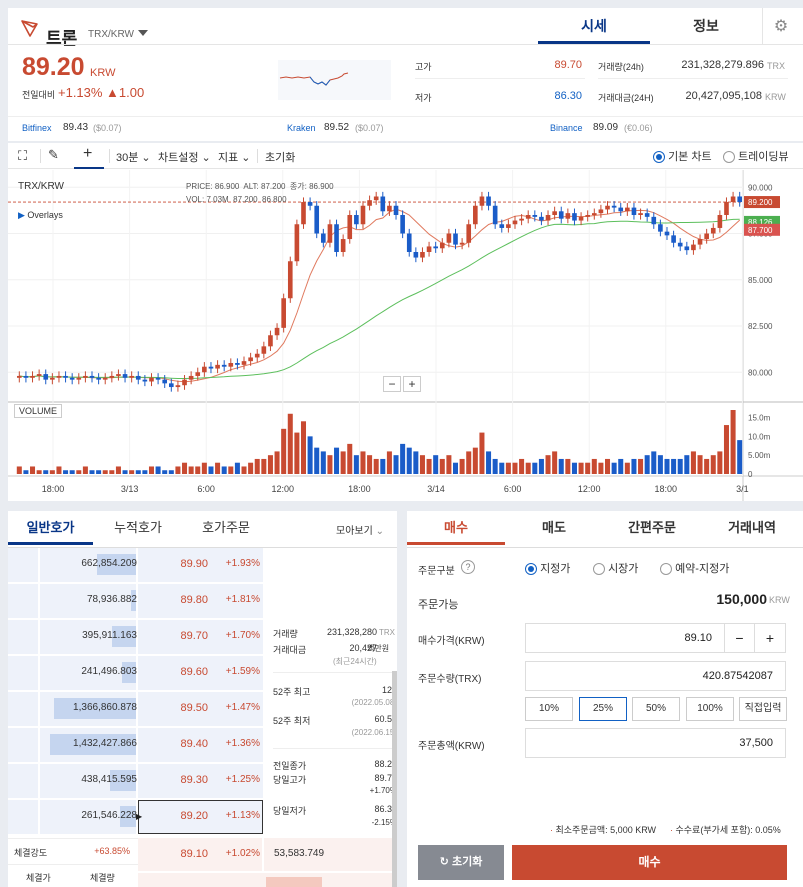  What do you see at coordinates (37, 128) in the screenshot?
I see `exchange-name: Bitfinex` at bounding box center [37, 128].